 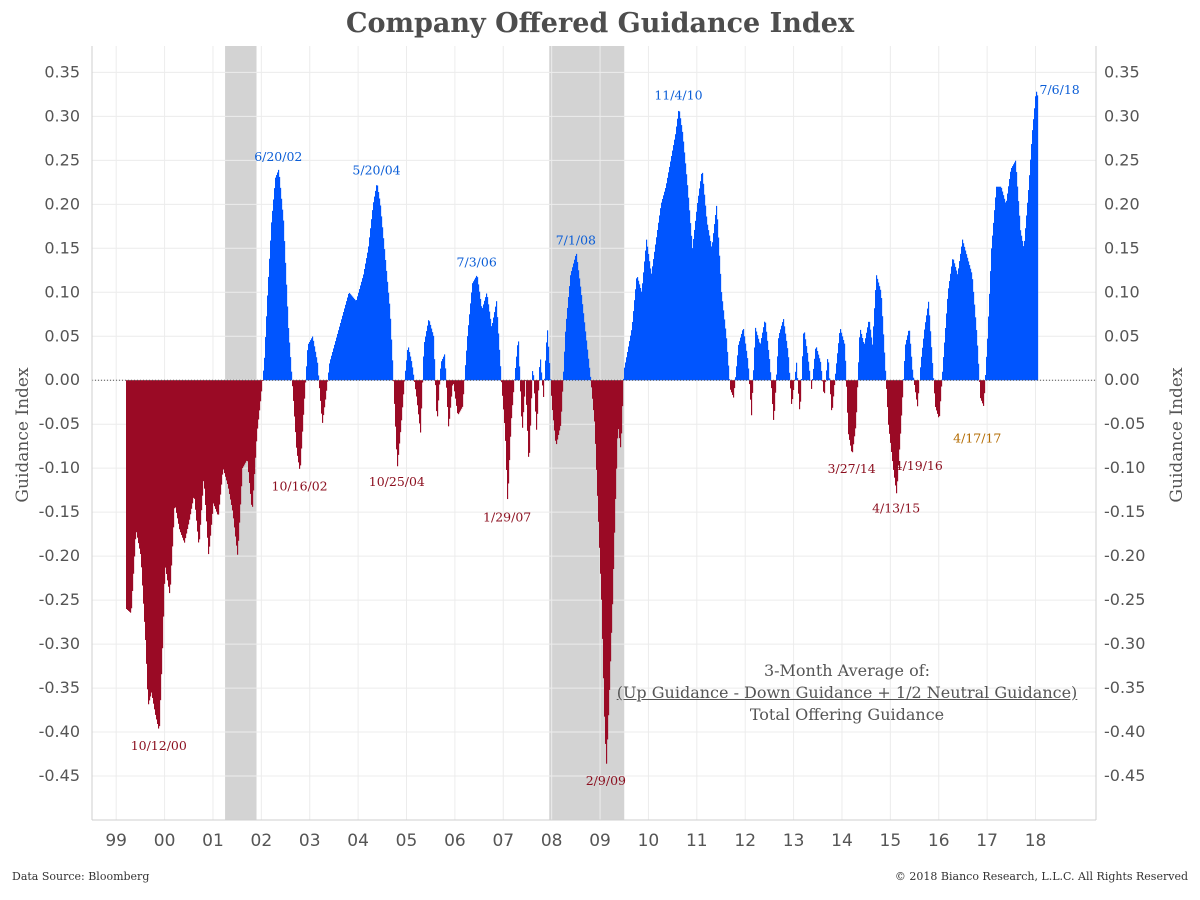 What do you see at coordinates (300, 486) in the screenshot?
I see `peak-label: 10/16/02` at bounding box center [300, 486].